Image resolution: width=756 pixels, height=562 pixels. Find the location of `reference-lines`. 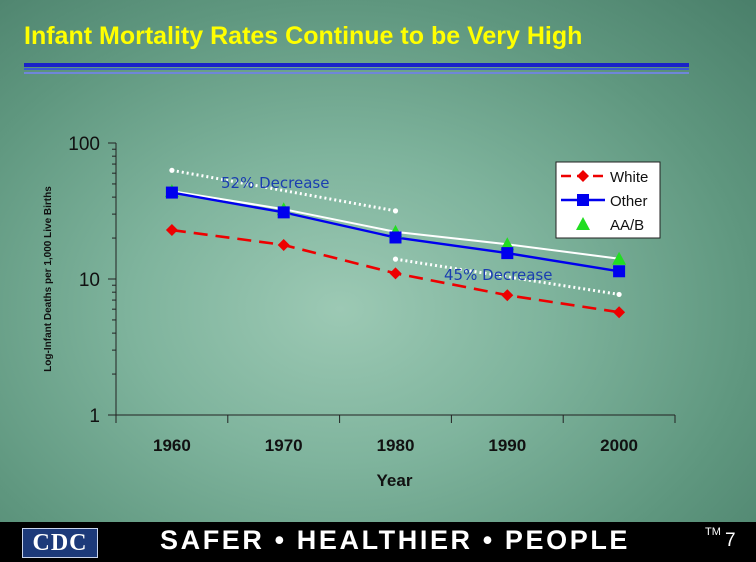

reference-lines is located at coordinates (395, 232).